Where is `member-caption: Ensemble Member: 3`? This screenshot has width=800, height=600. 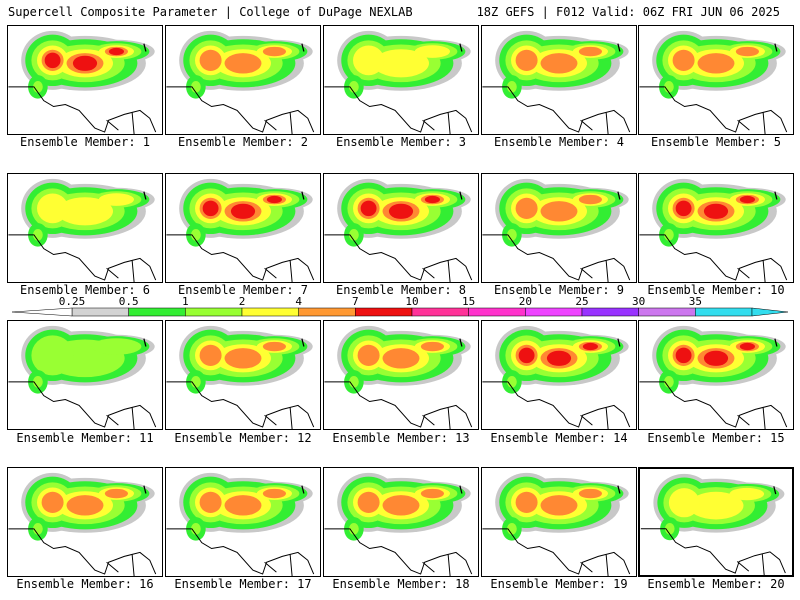
member-caption: Ensemble Member: 3 is located at coordinates (401, 142).